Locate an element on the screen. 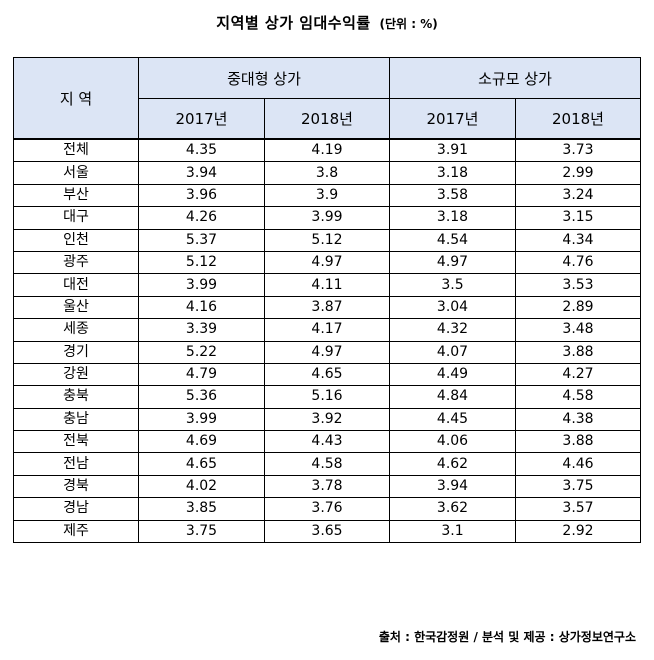  header-year: 2018년 is located at coordinates (327, 119).